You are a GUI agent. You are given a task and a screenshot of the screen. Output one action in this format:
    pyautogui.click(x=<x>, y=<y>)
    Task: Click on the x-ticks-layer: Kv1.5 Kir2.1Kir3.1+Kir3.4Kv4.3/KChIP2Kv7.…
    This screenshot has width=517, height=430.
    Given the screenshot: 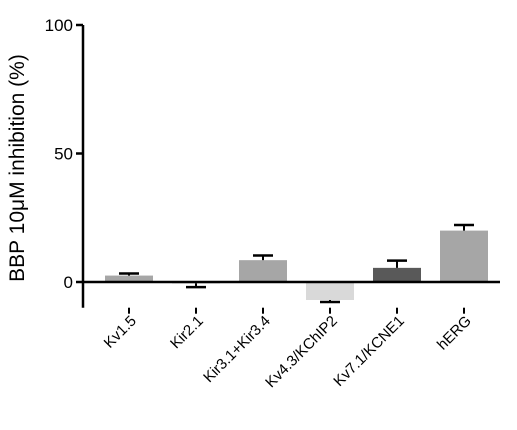 What is the action you would take?
    pyautogui.click(x=288, y=349)
    